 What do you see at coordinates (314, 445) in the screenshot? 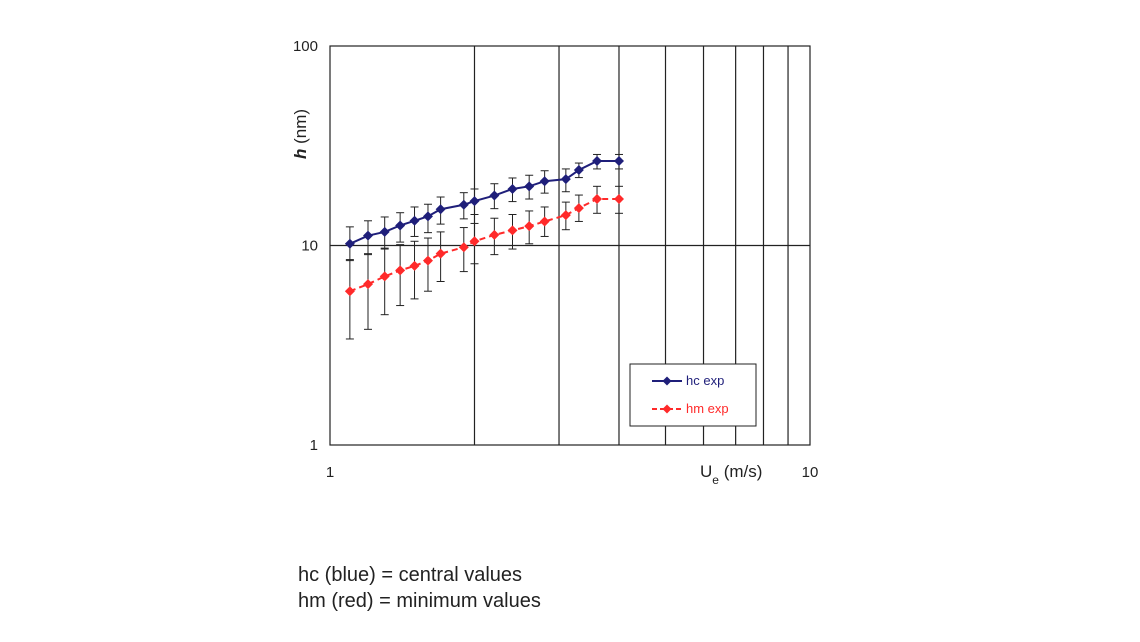
I see `y-tick-label-1: 1` at bounding box center [314, 445].